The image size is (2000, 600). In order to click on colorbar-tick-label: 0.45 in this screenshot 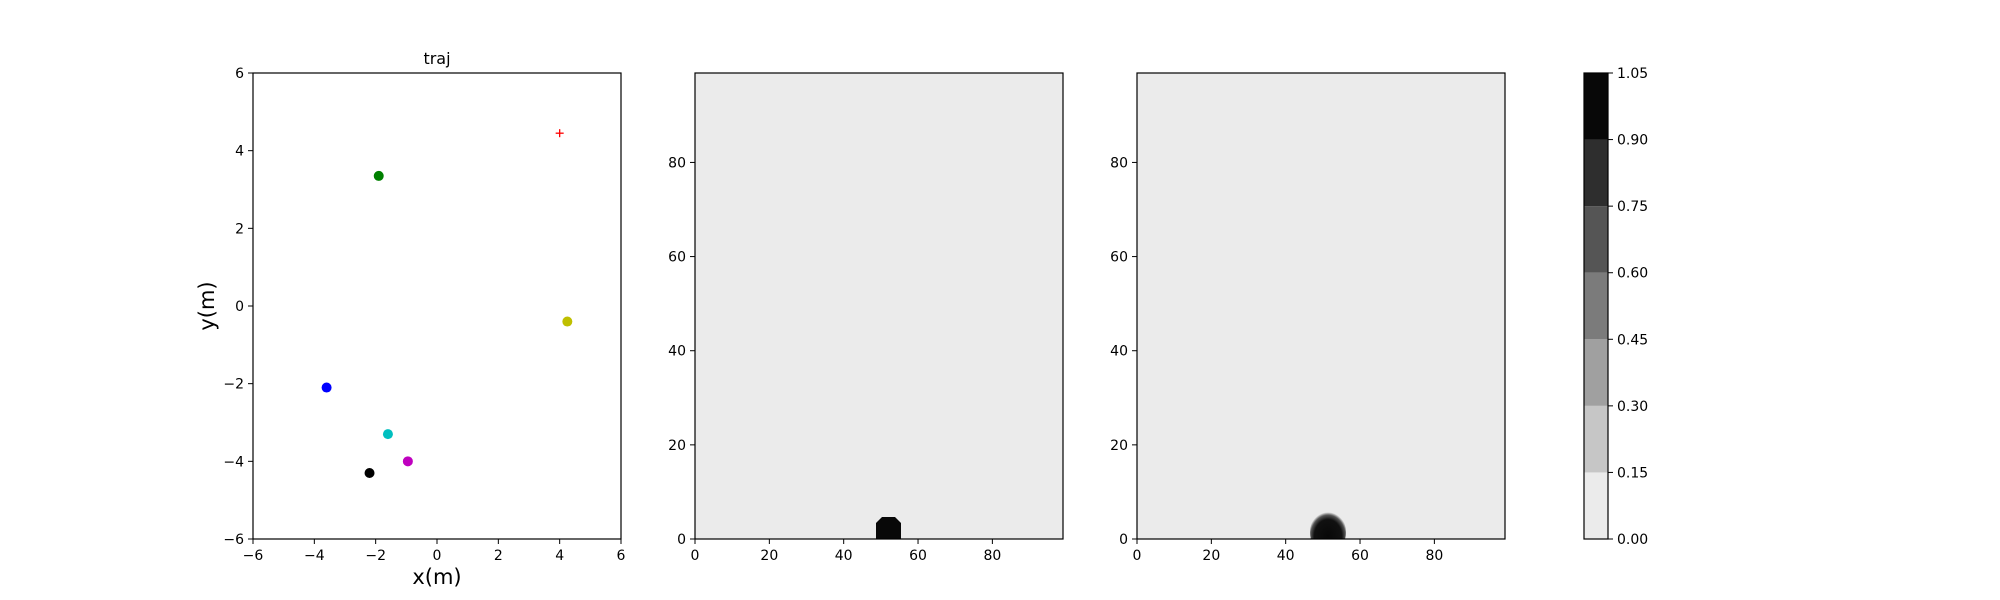, I will do `click(1632, 340)`.